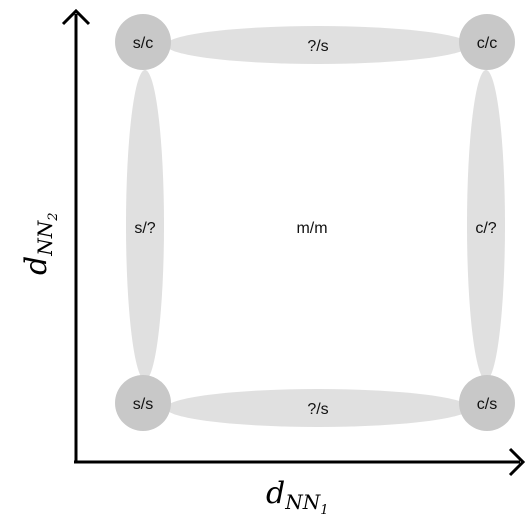 The height and width of the screenshot is (514, 525). I want to click on node-top-left-circle, so click(143, 42).